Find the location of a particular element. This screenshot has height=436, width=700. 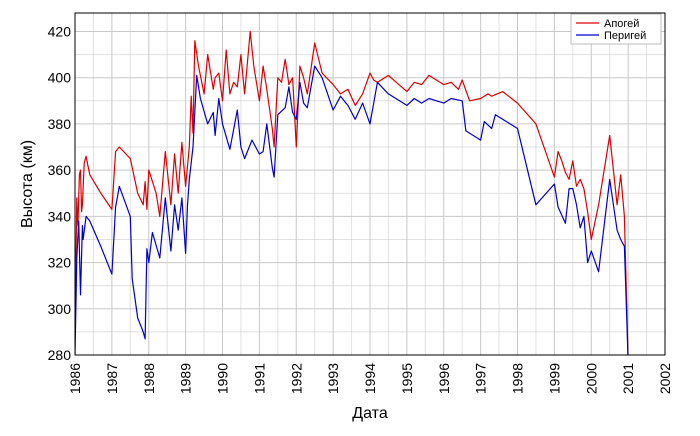

x-tick-label: 1987 is located at coordinates (112, 378).